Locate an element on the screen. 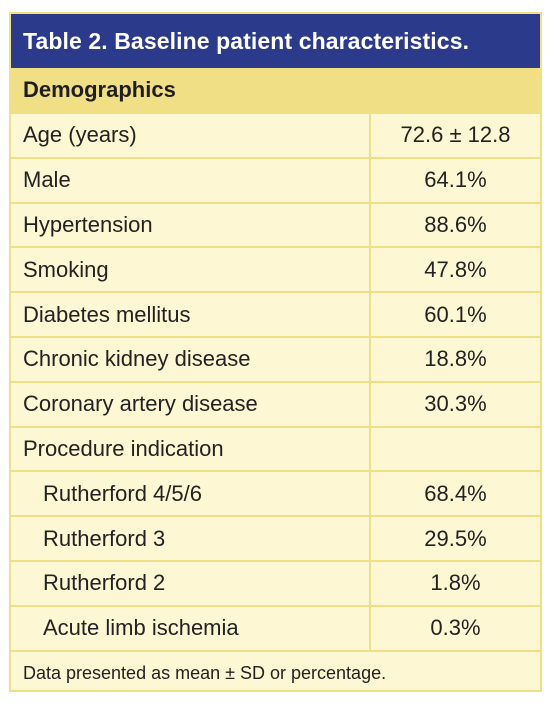  row-value: 47.8% is located at coordinates (455, 269).